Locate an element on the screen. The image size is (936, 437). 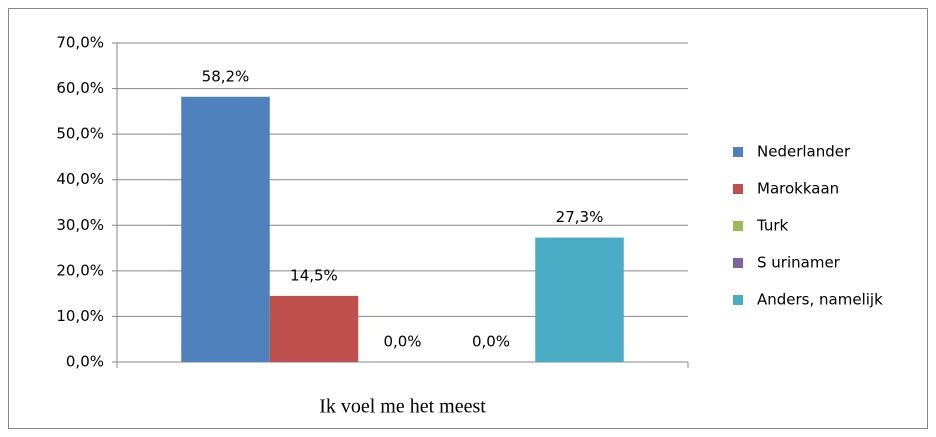
y-tick-label: 20,0% is located at coordinates (80, 270).